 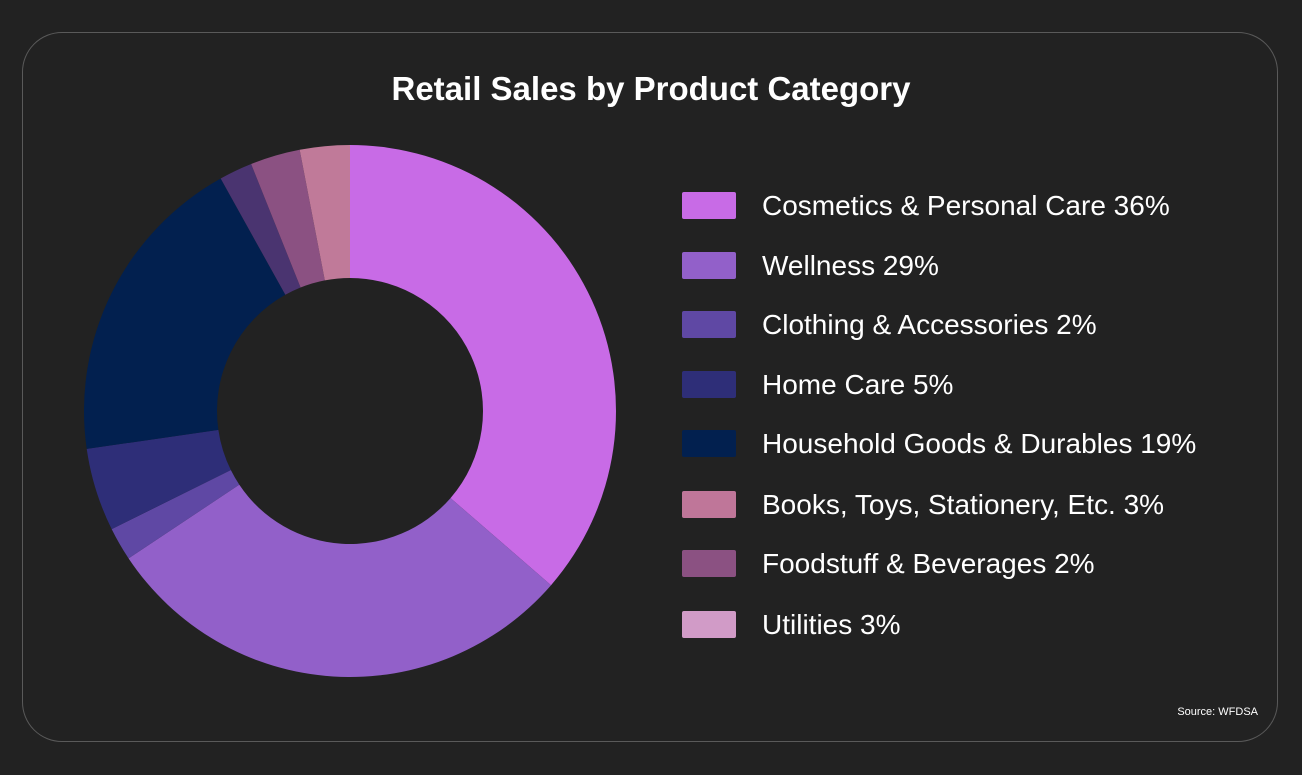 I want to click on source-note: Source: WFDSA, so click(x=1217, y=712).